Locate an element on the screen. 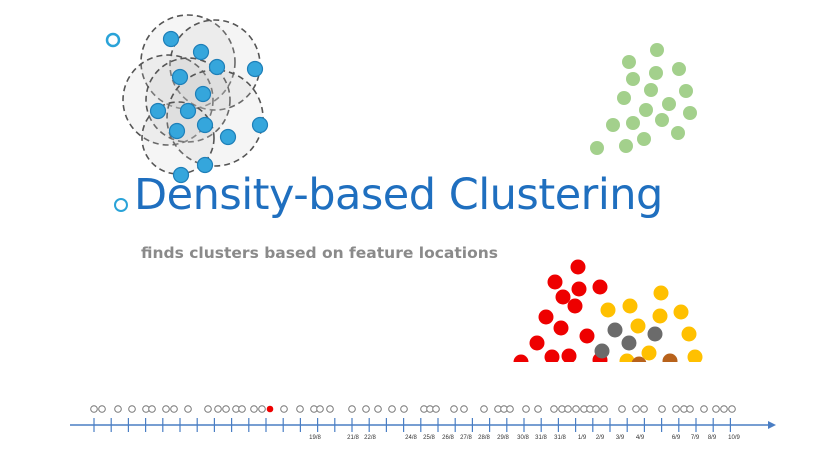  multi-cluster-points is located at coordinates (608, 310).